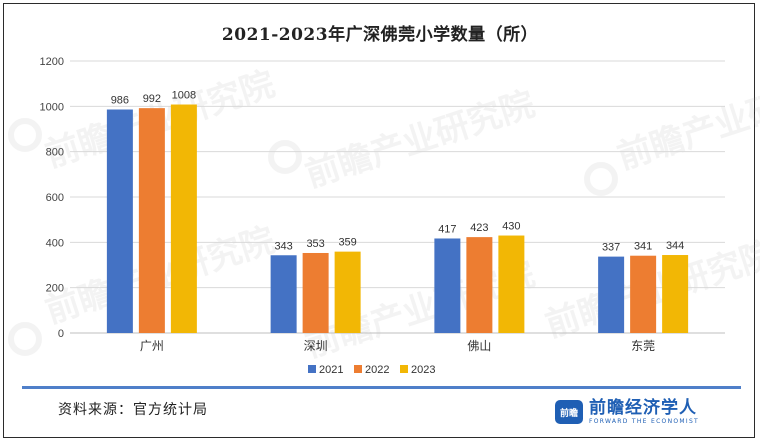  I want to click on y-tick-label: 800, so click(55, 153).